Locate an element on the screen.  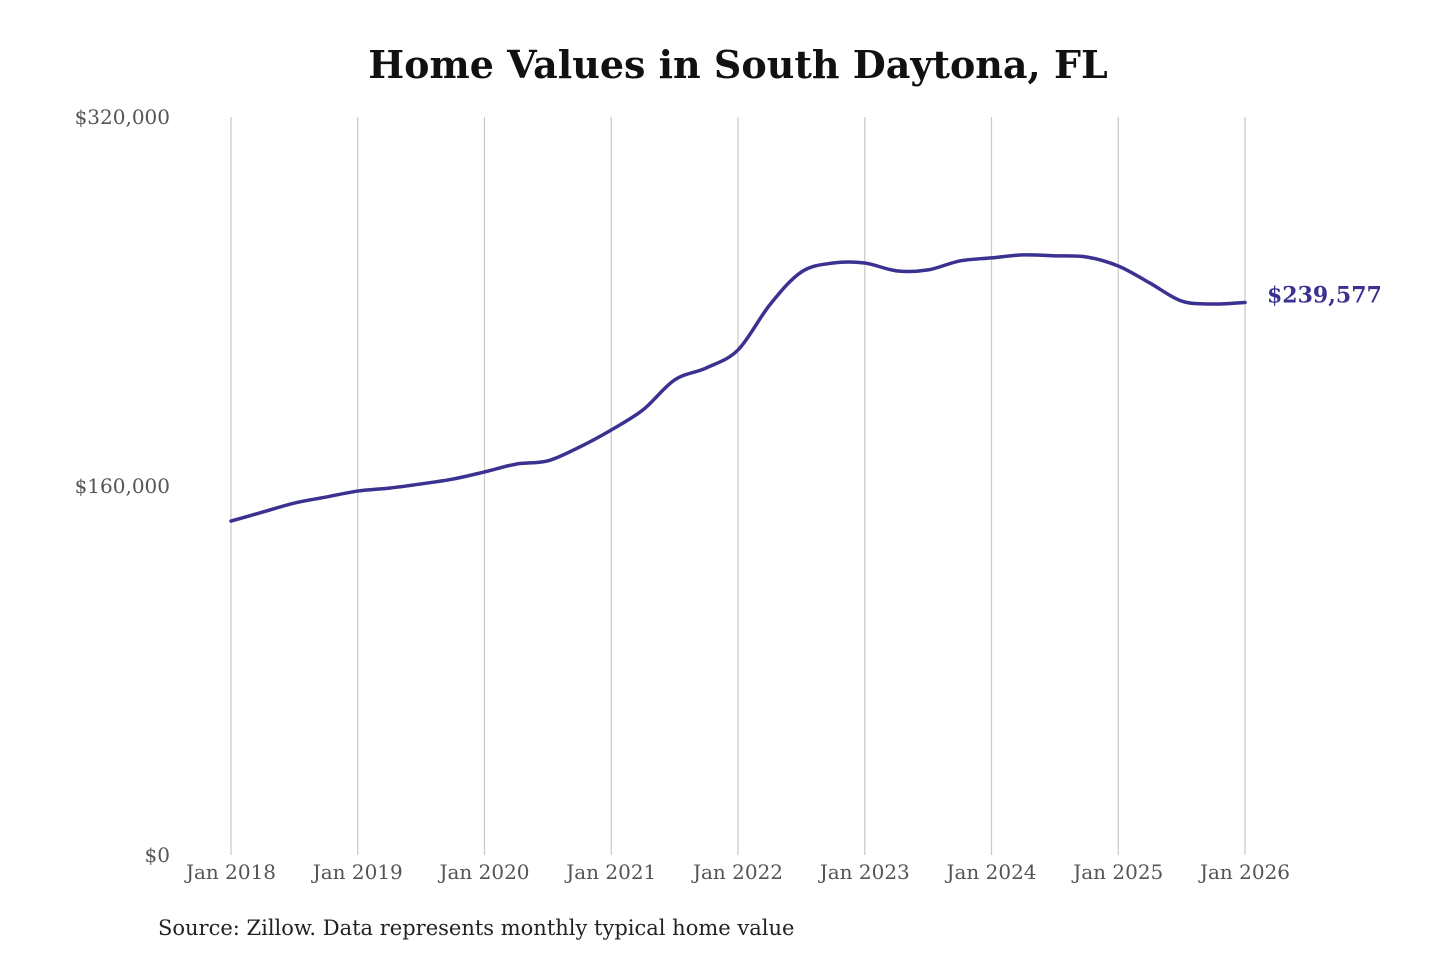
end-value-label: $239,577 is located at coordinates (1324, 295).